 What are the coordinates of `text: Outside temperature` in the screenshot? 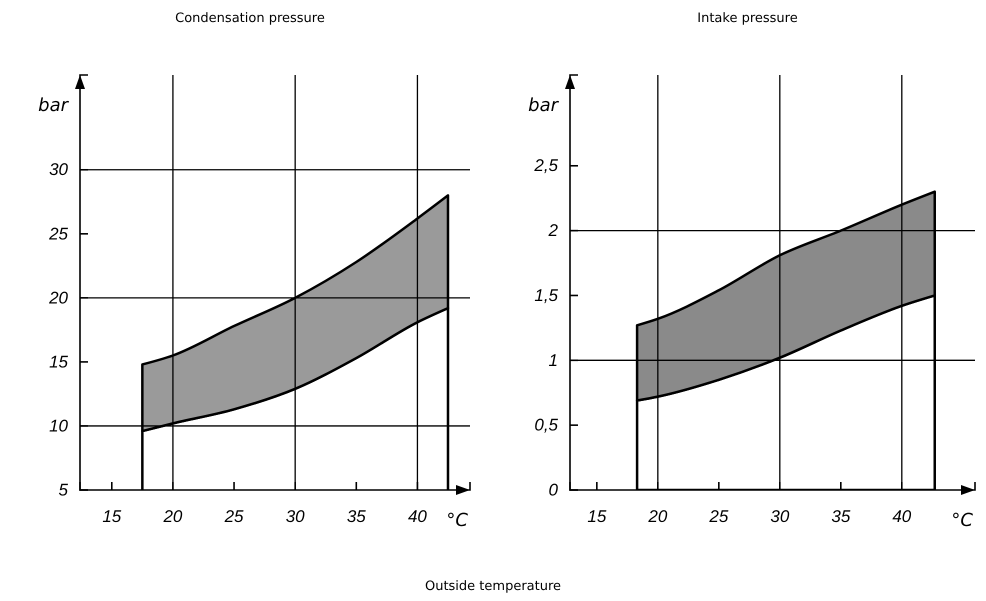 It's located at (493, 586).